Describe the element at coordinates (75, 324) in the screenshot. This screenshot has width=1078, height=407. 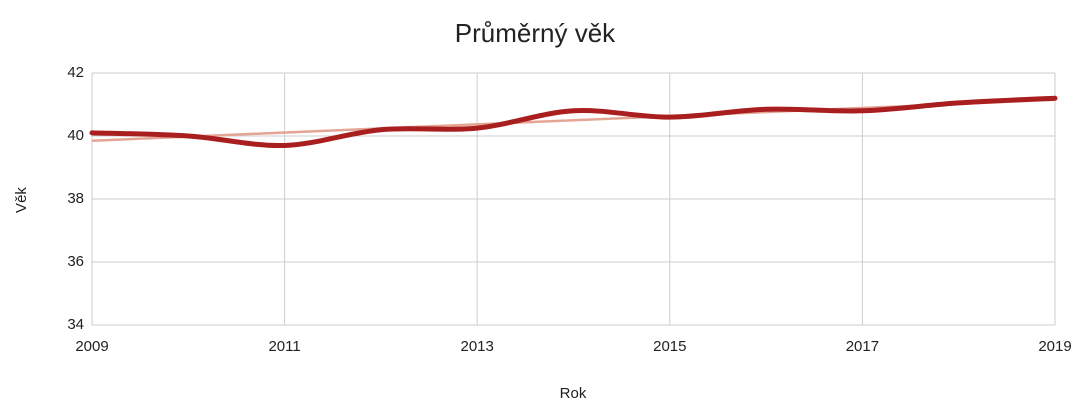
I see `y-tick-label: 34` at that location.